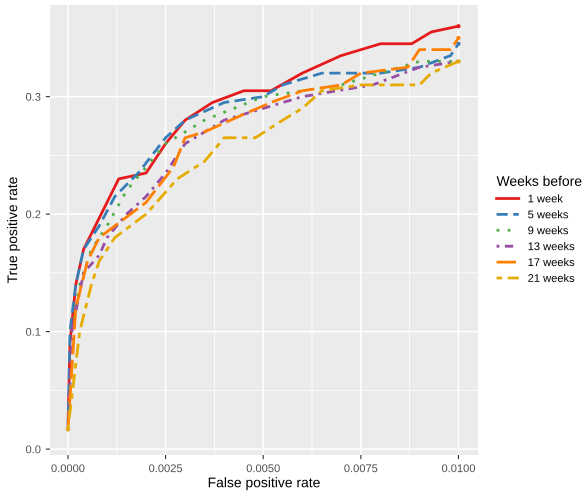 The height and width of the screenshot is (493, 585). Describe the element at coordinates (551, 278) in the screenshot. I see `legend-label: 21 weeks` at that location.